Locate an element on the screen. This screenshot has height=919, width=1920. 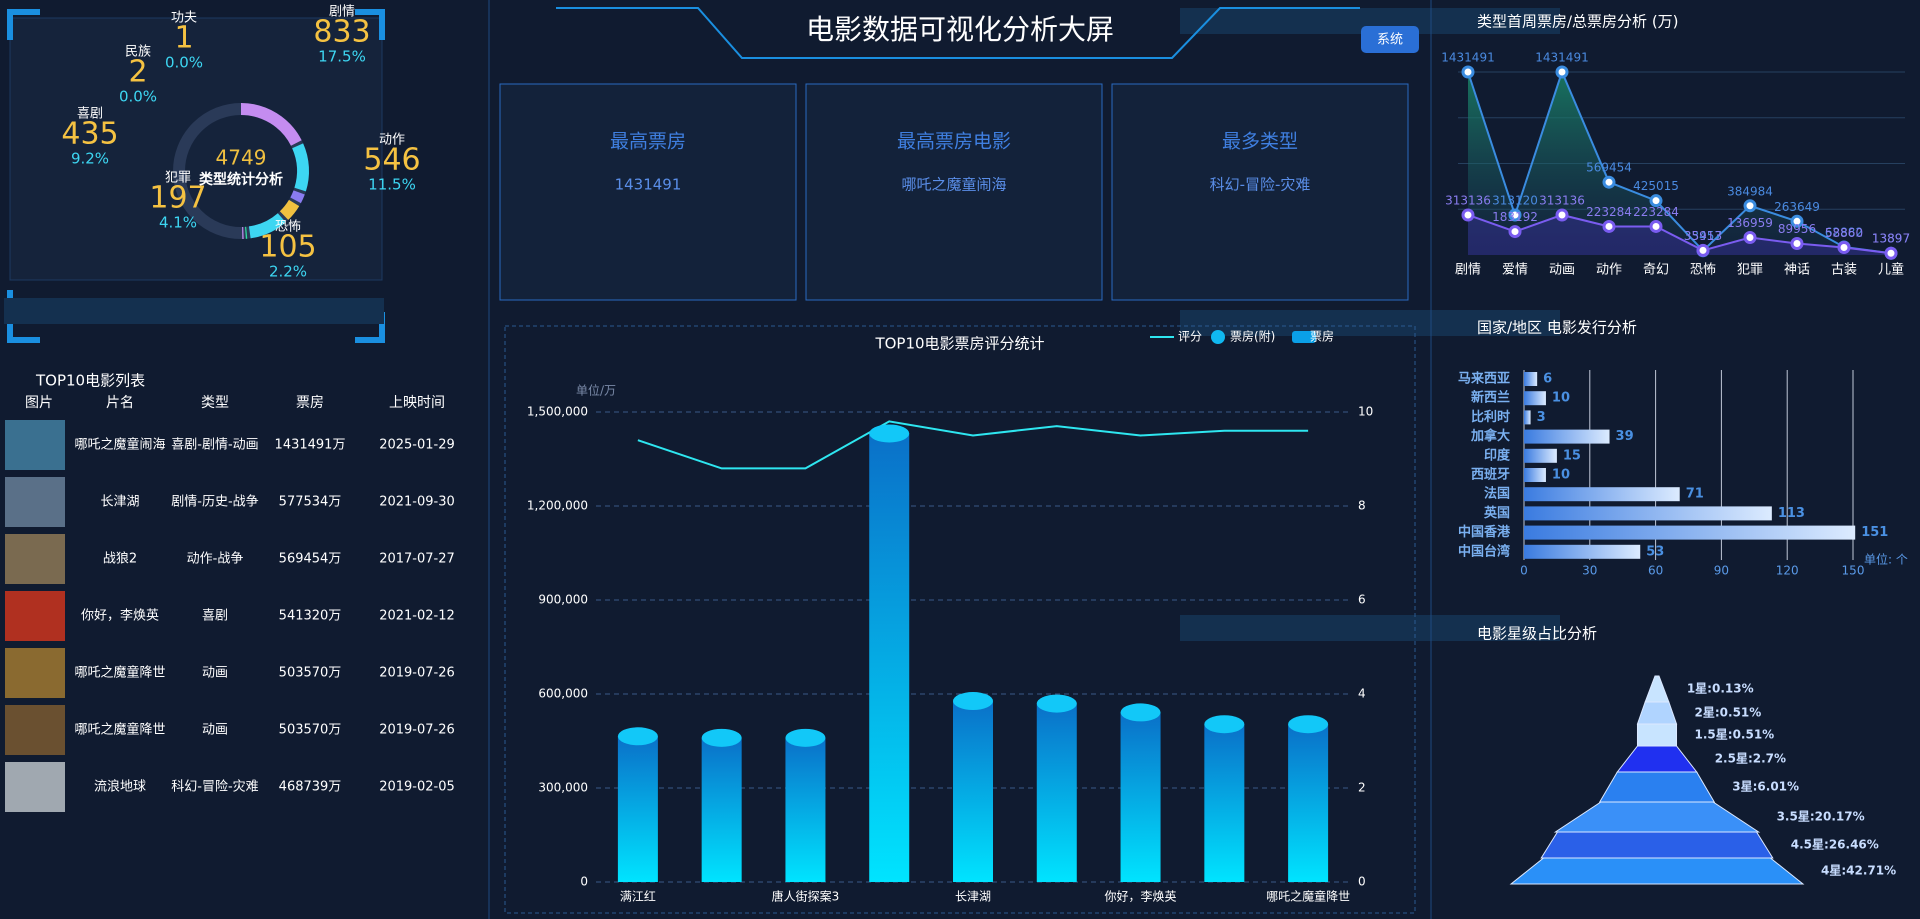
legend-swatch is located at coordinates (1218, 337).